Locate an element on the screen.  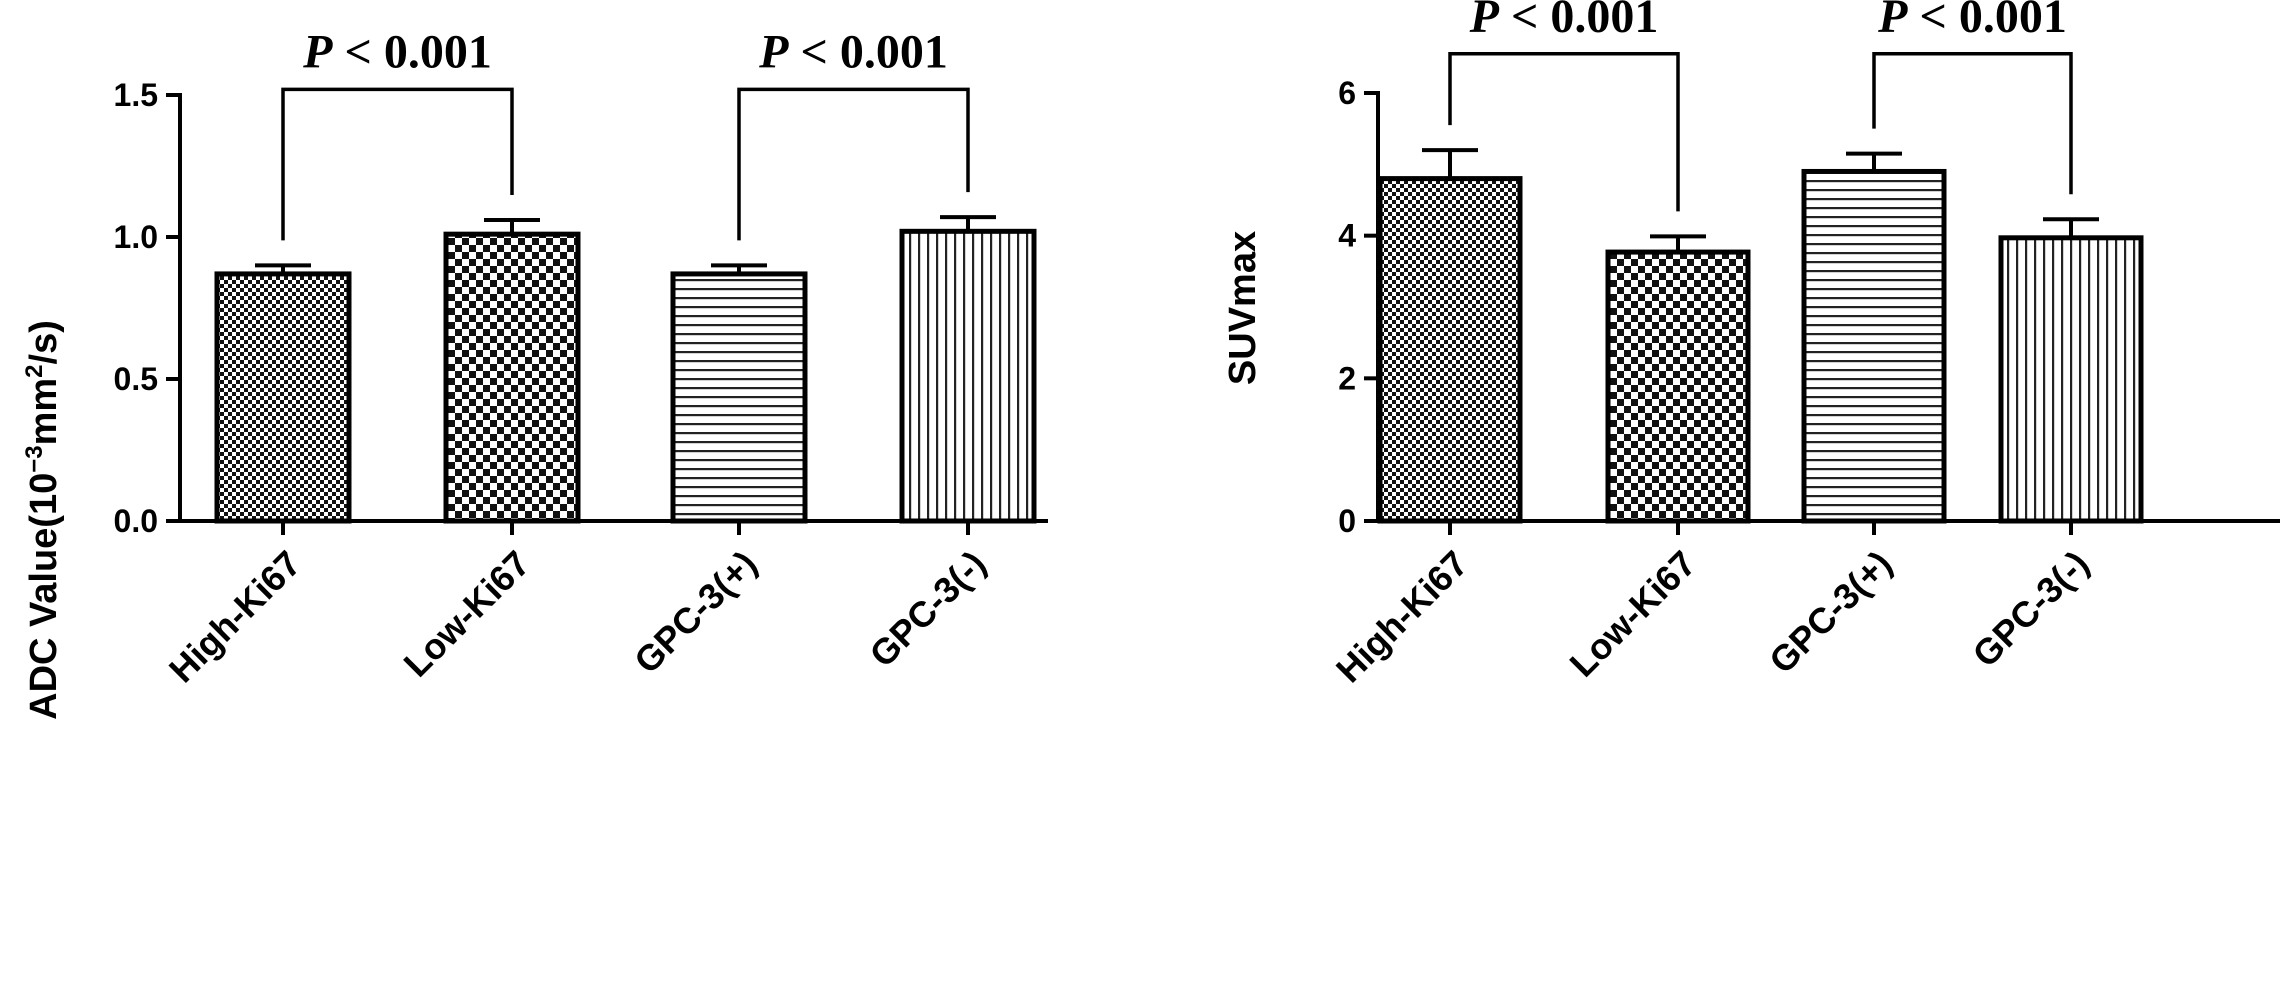
y-tick-label: 0.0 is located at coordinates (136, 521).